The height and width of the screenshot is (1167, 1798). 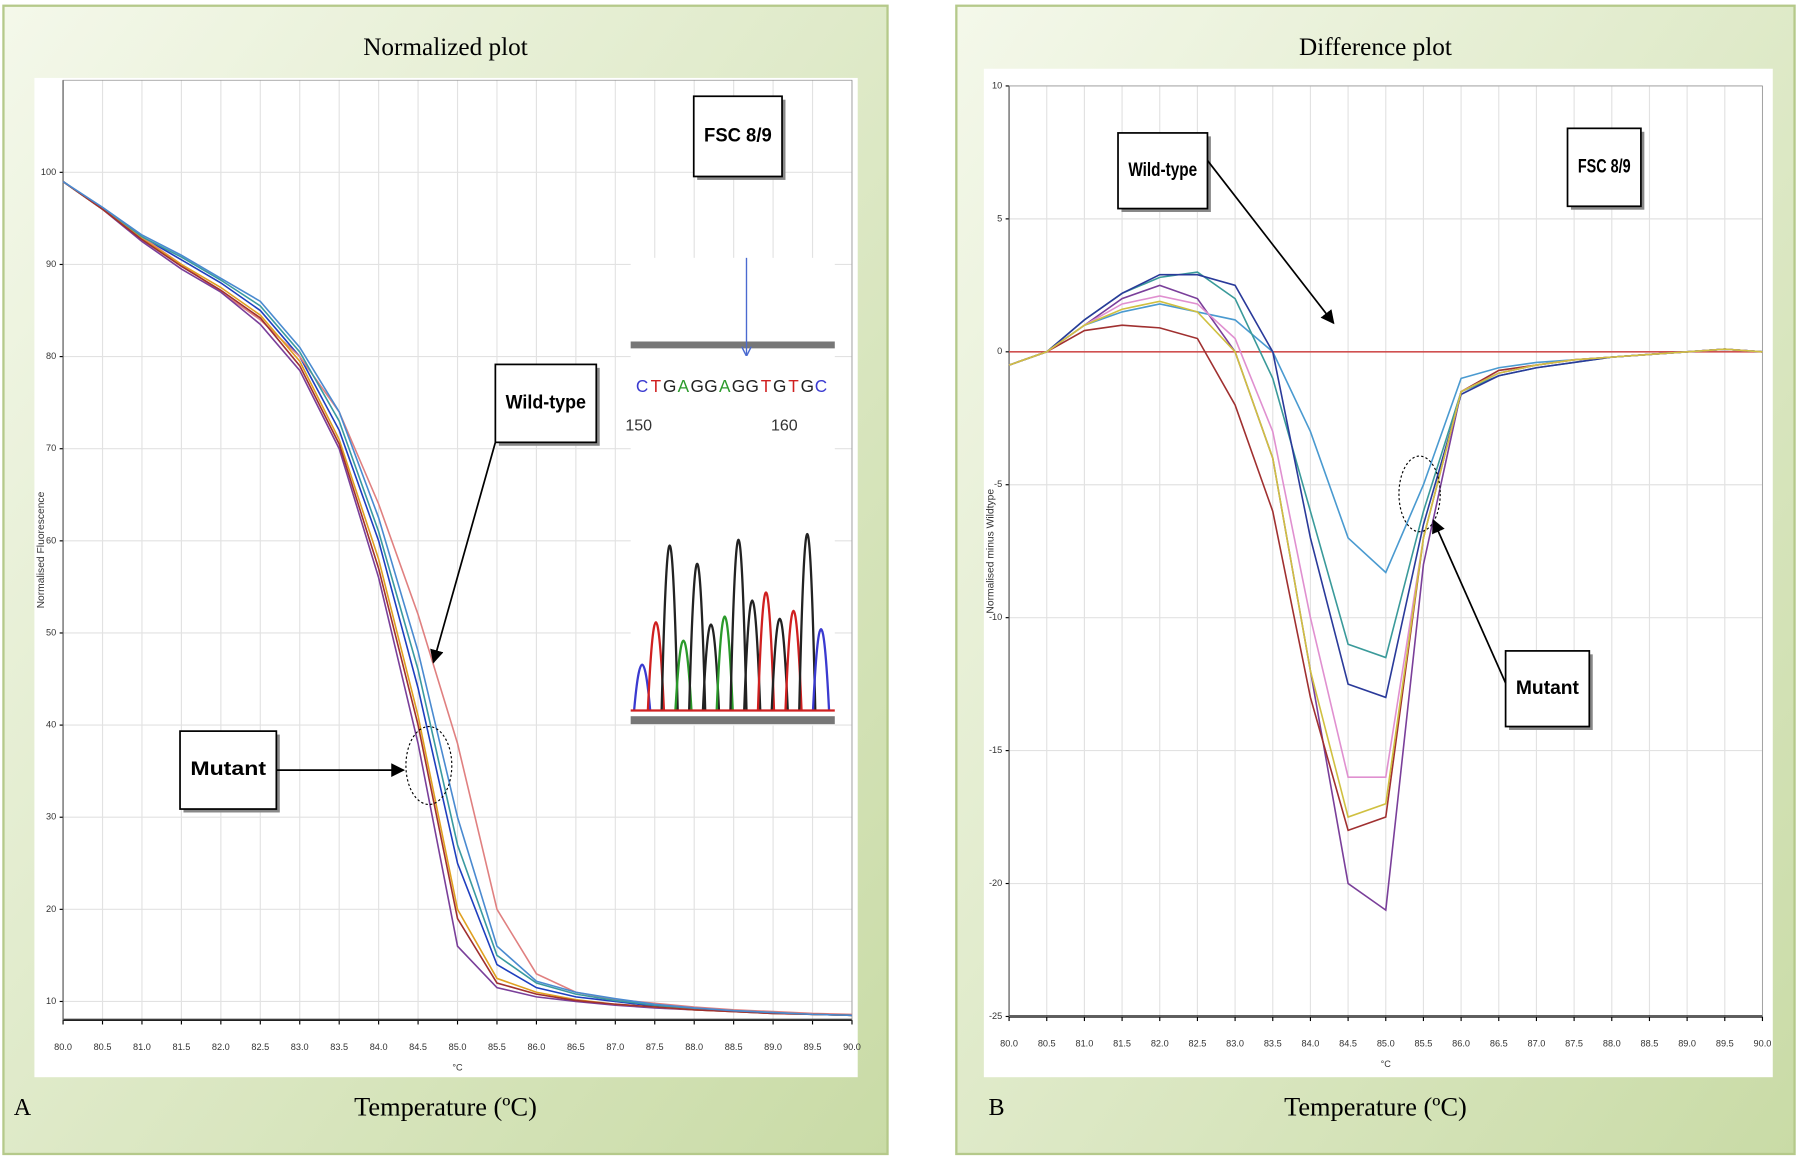 I want to click on y-tick-label: -20, so click(x=995, y=883).